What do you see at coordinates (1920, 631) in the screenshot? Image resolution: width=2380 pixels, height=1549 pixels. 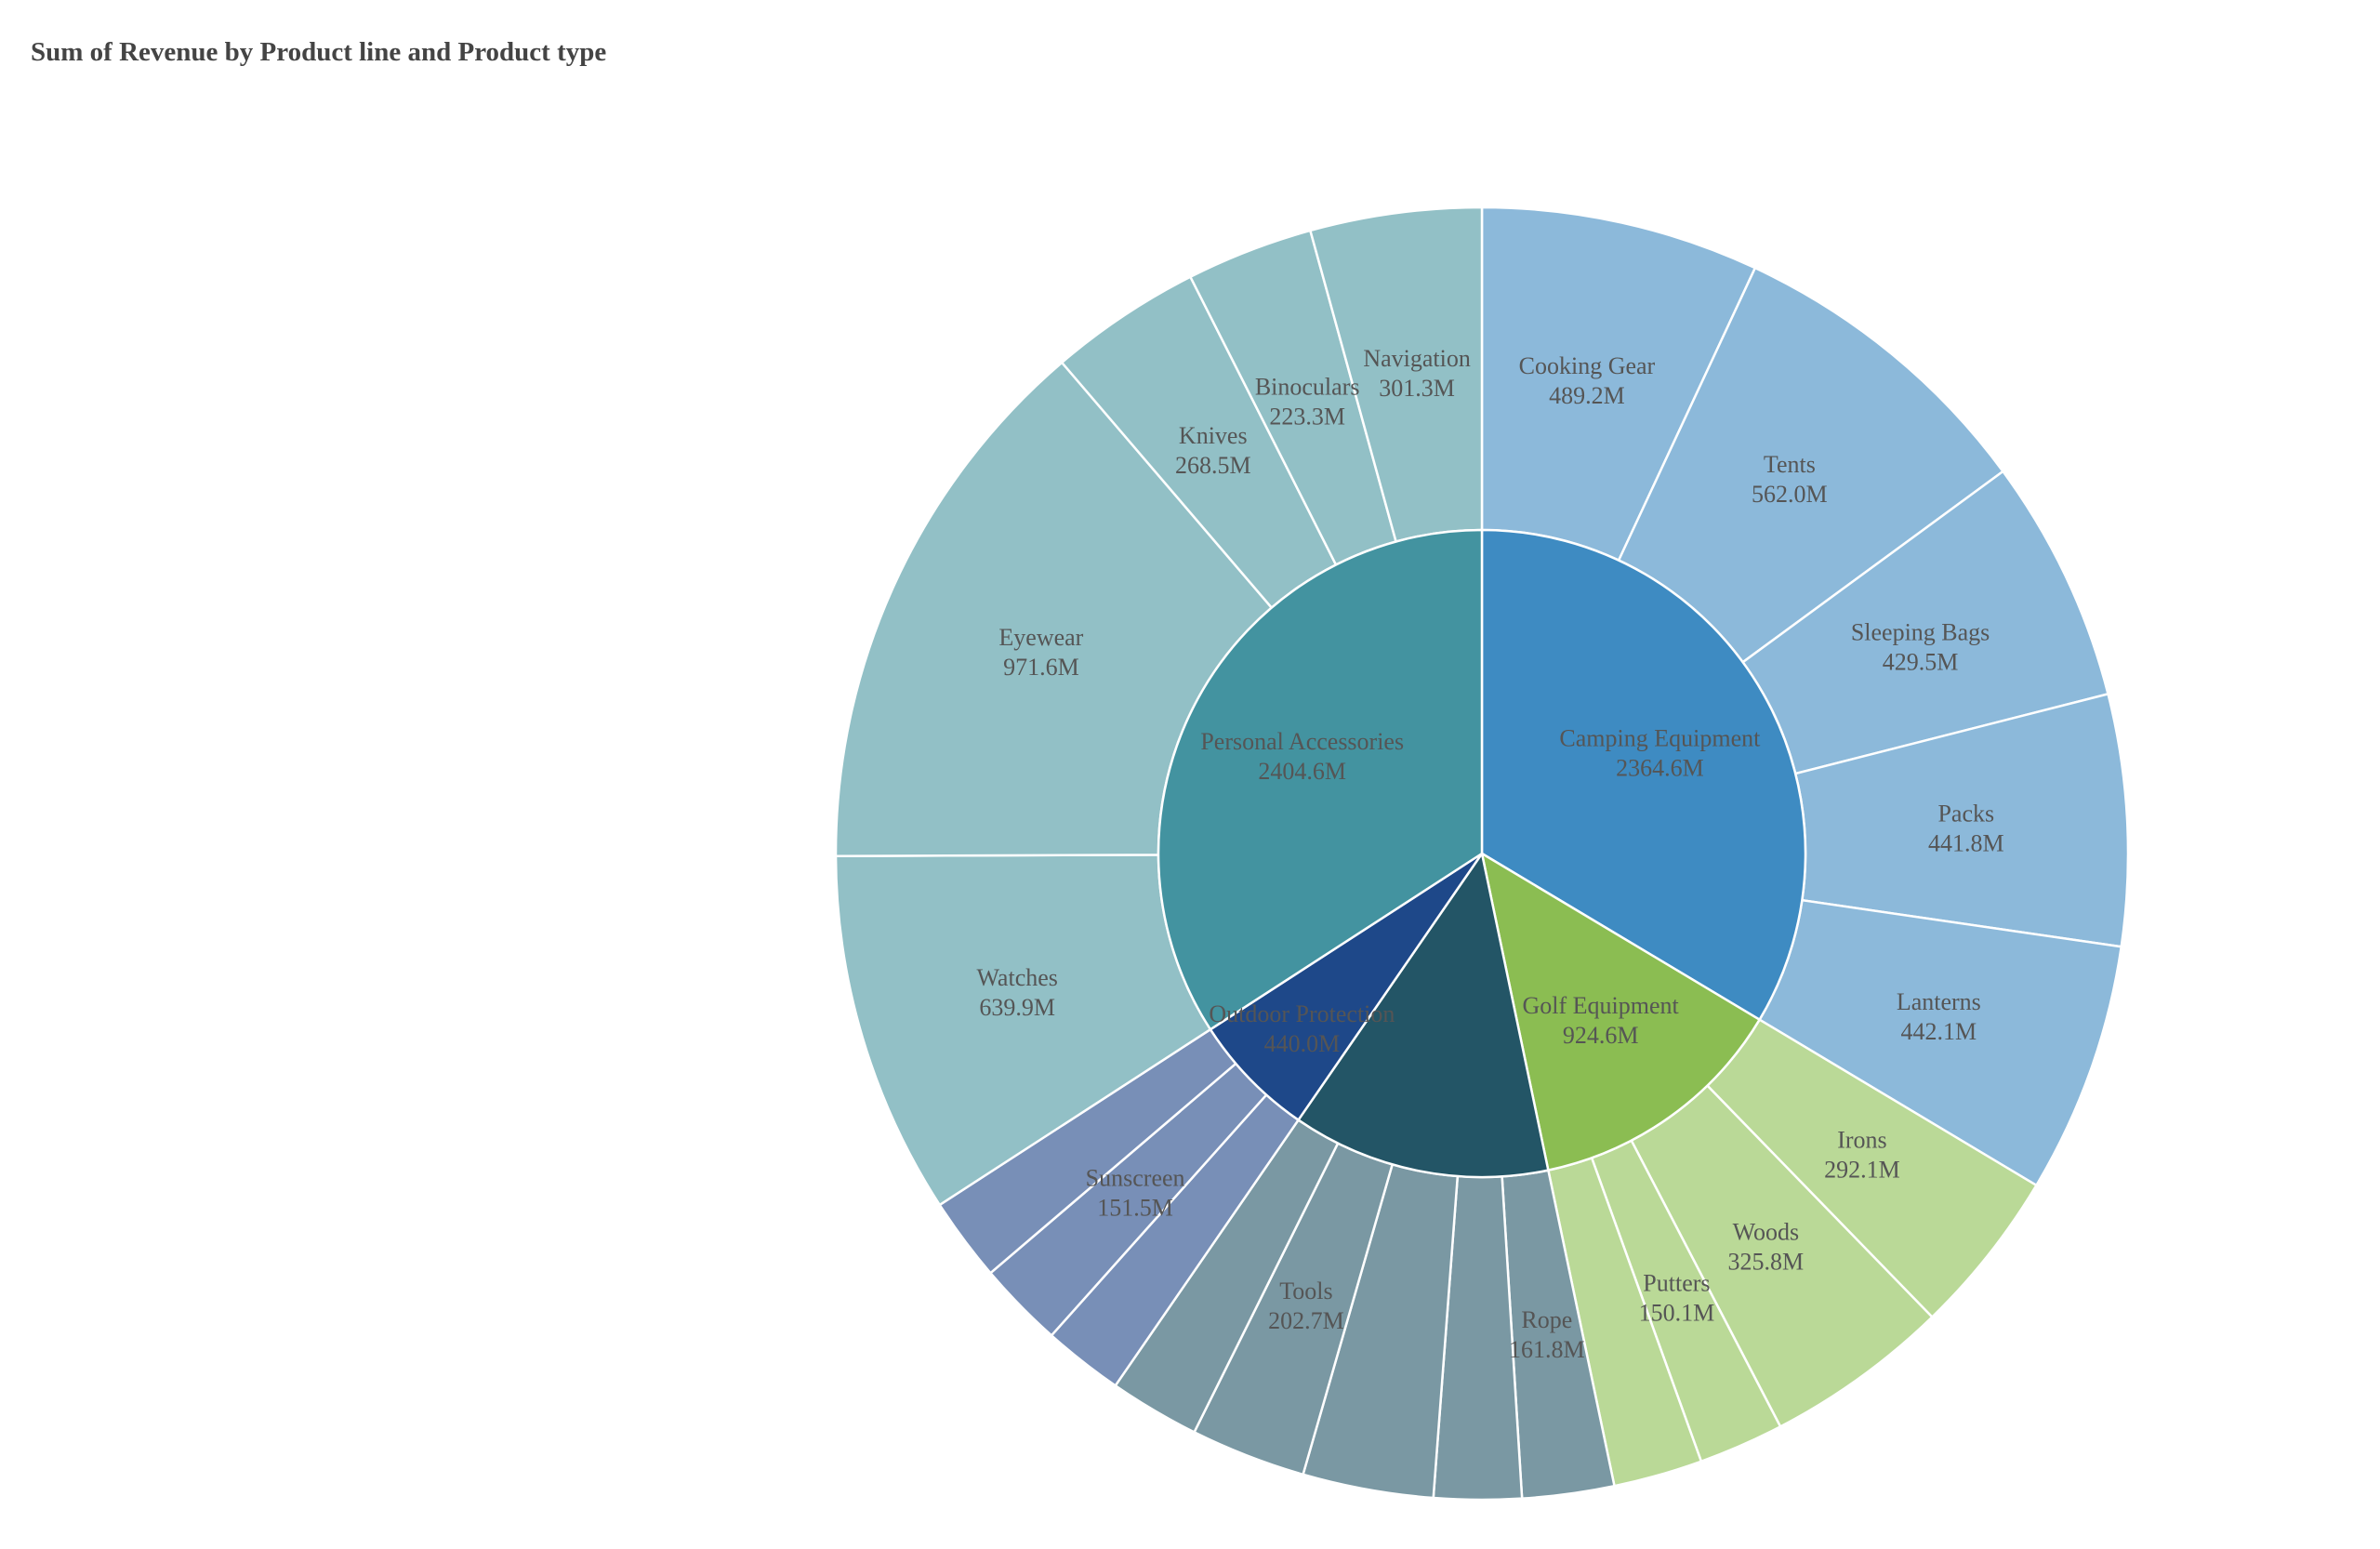 I see `child-label-name: Sleeping Bags` at bounding box center [1920, 631].